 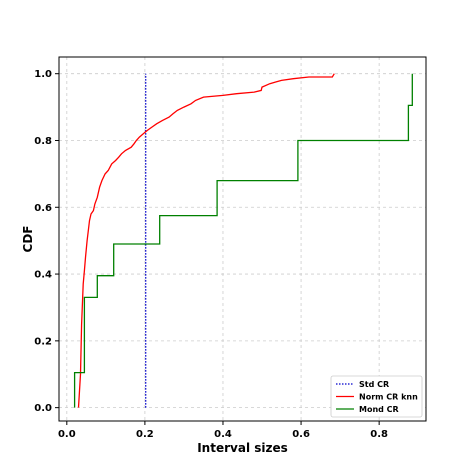 What do you see at coordinates (43, 74) in the screenshot?
I see `y-tick-label: 1.0` at bounding box center [43, 74].